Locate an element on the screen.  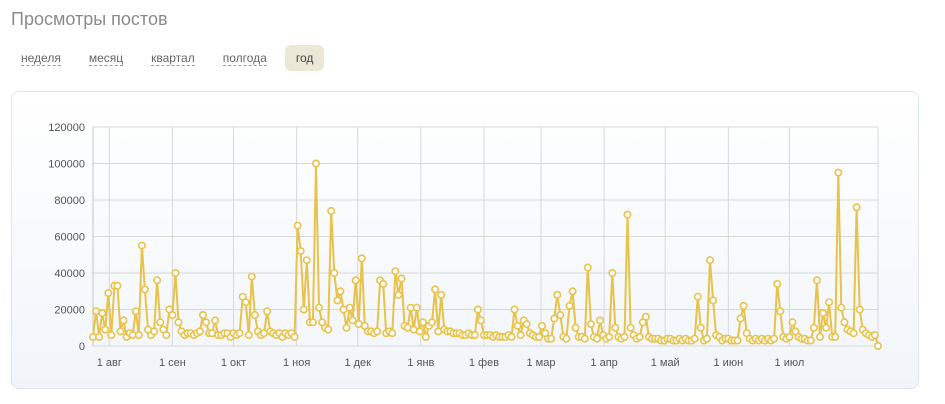
tab-half-year: полгода is located at coordinates (244, 58).